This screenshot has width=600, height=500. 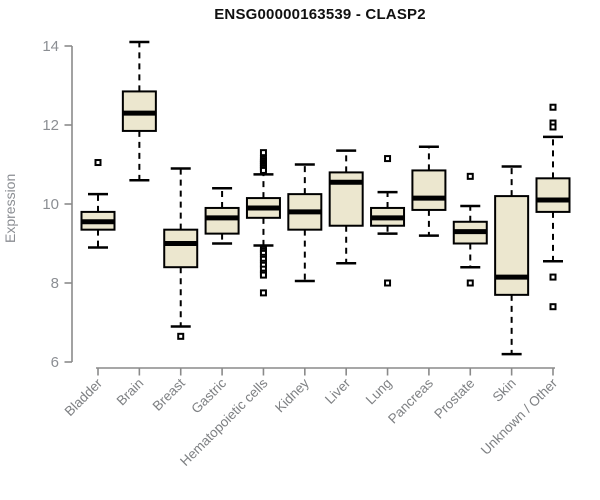 I want to click on y-tick-label: 10, so click(x=50, y=204).